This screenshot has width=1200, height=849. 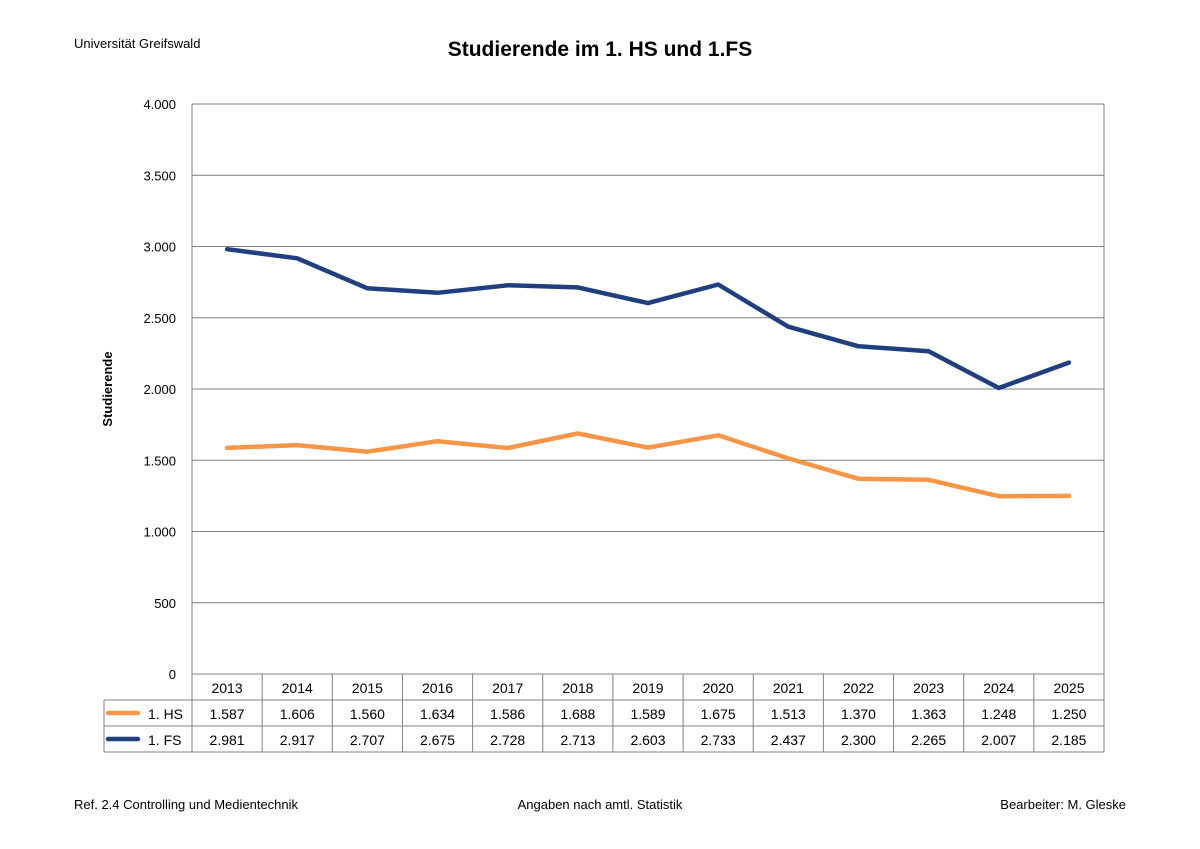 What do you see at coordinates (227, 740) in the screenshot?
I see `data-label: 2.981` at bounding box center [227, 740].